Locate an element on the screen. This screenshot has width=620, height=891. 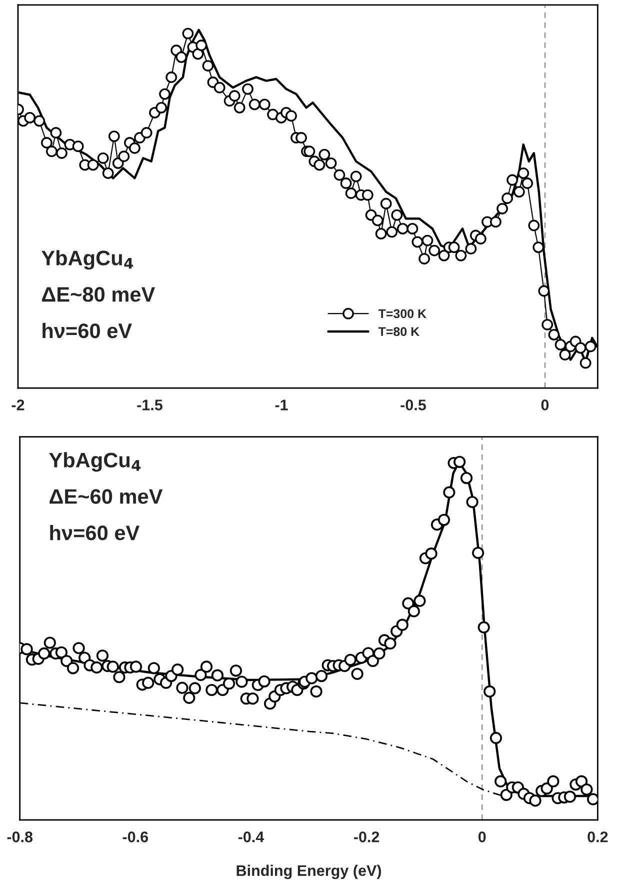
x-tick-label: -1 is located at coordinates (281, 405).